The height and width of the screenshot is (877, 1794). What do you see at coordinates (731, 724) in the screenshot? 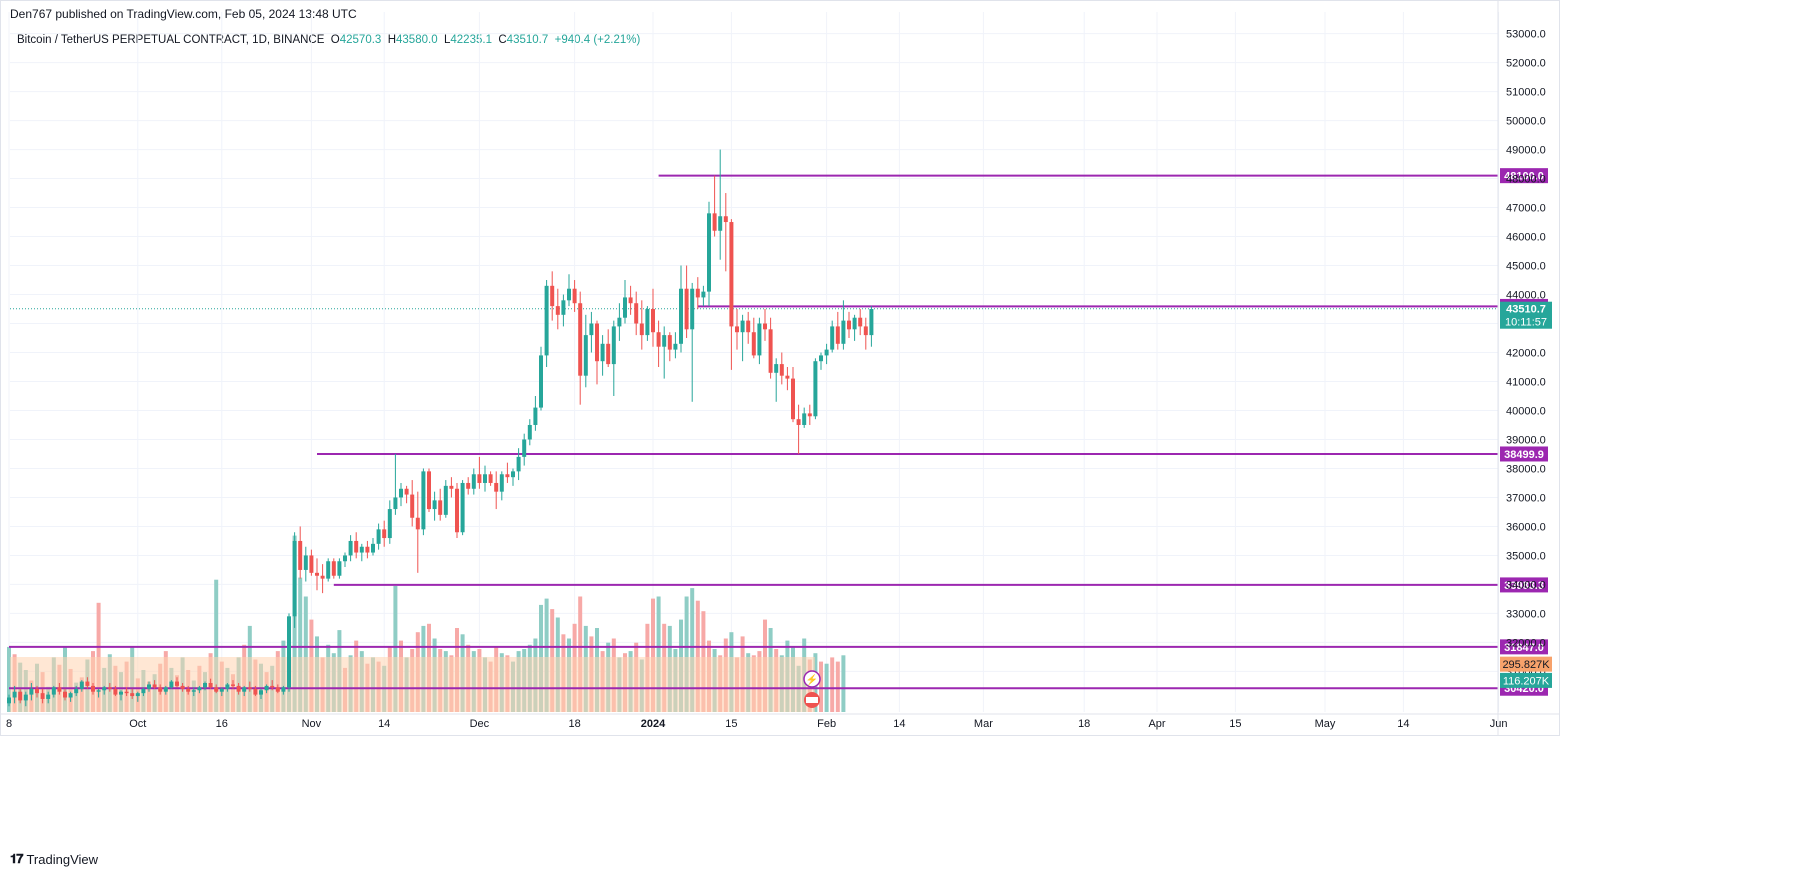
I see `x-tick-label: 15` at bounding box center [731, 724].